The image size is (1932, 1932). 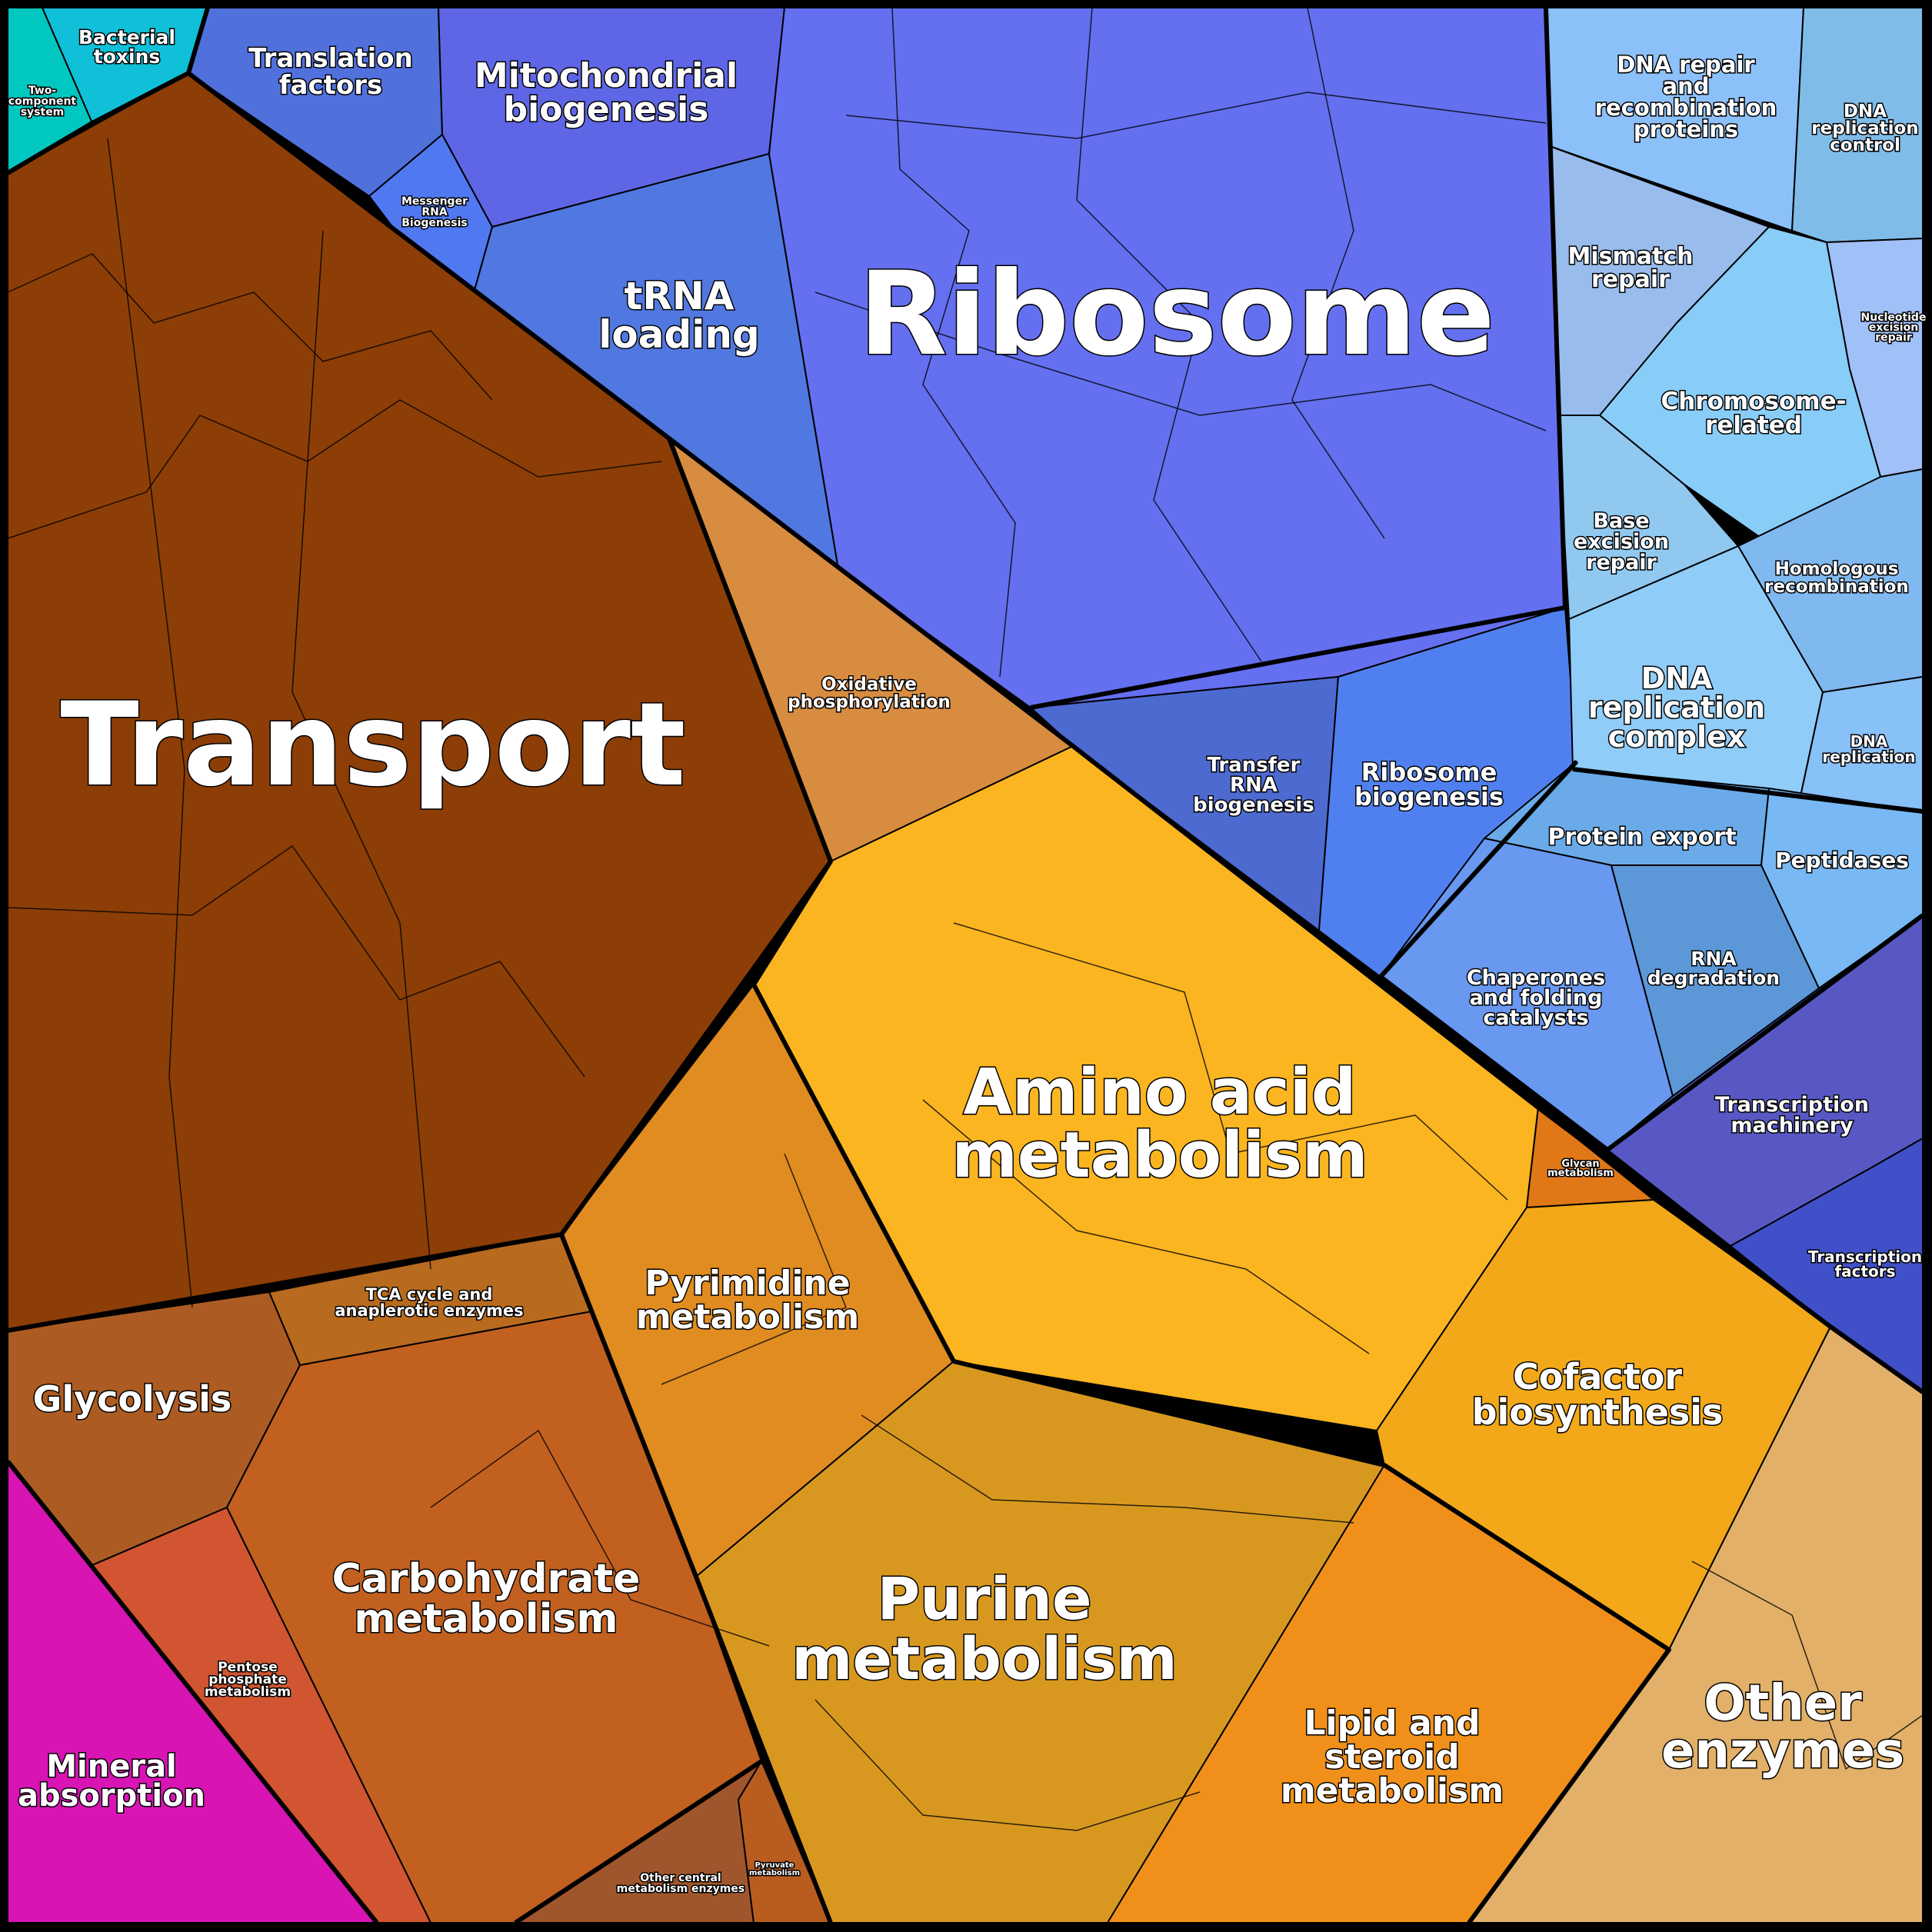 I want to click on label-cofactor-biosynthesis: Cofactor biosynthesis, so click(x=1598, y=1394).